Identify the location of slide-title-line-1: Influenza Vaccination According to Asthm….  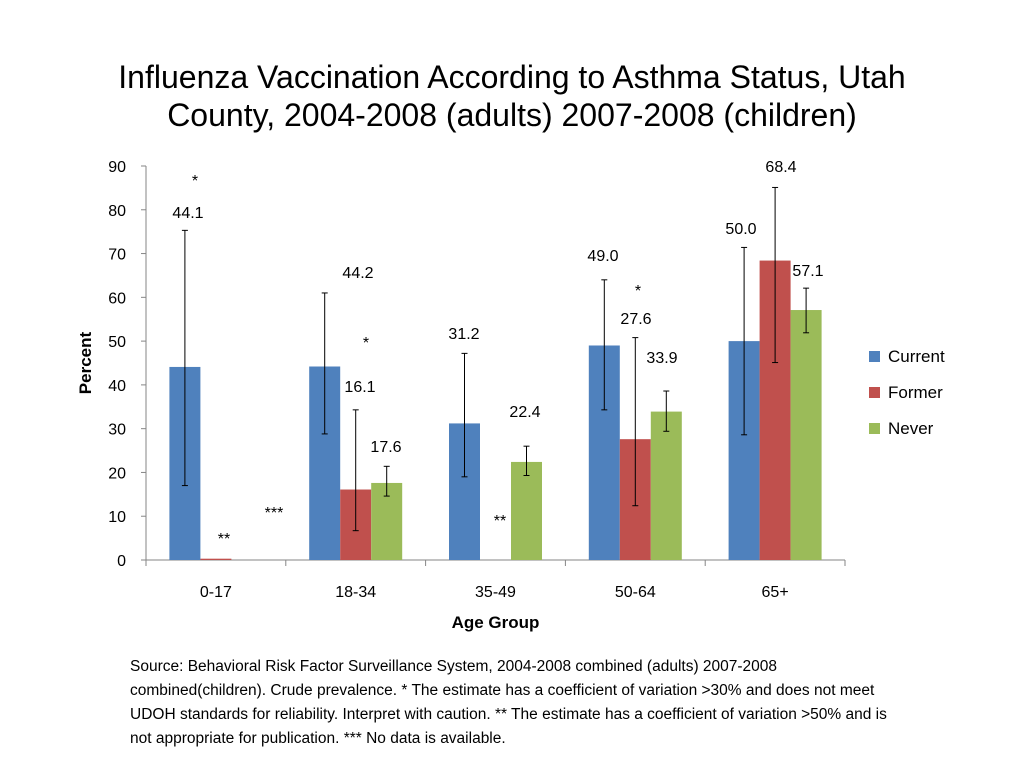
(512, 77).